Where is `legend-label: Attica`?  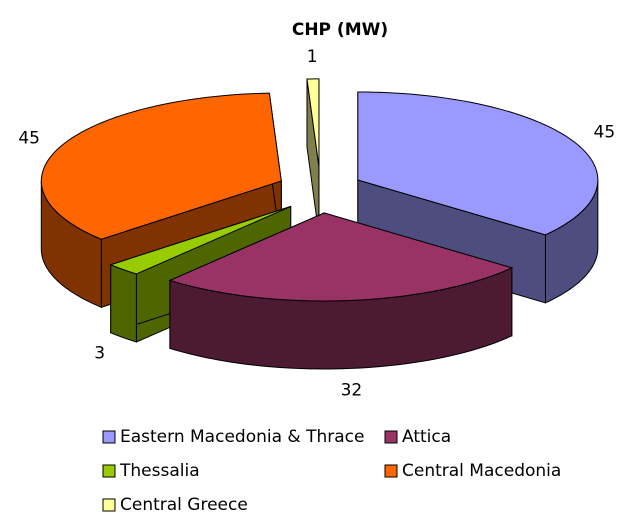
legend-label: Attica is located at coordinates (426, 437).